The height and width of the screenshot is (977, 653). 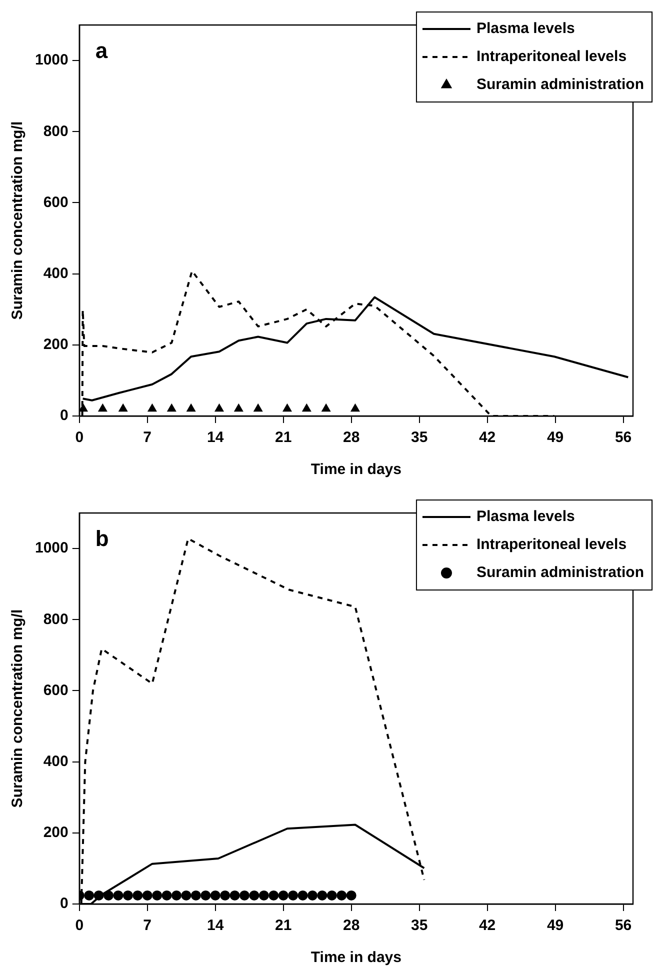 What do you see at coordinates (102, 539) in the screenshot?
I see `annotation: b` at bounding box center [102, 539].